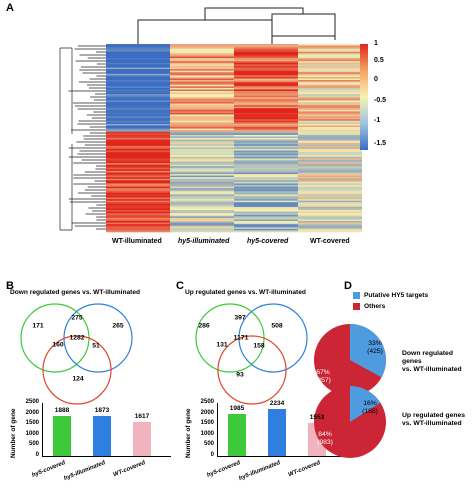 This screenshot has height=488, width=474. I want to click on colorbar-tick: -1.5, so click(380, 143).